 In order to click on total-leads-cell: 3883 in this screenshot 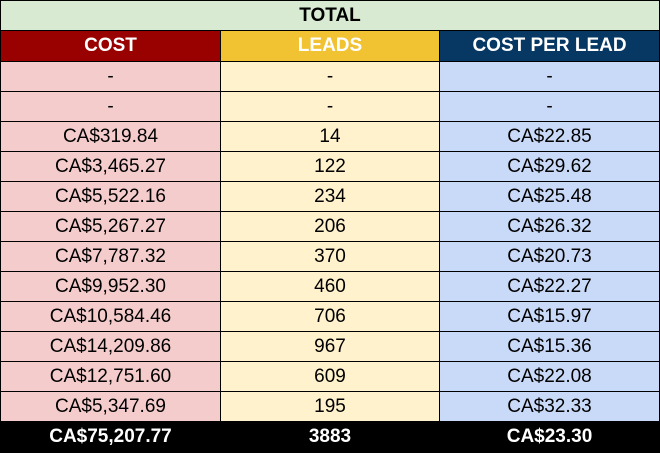, I will do `click(330, 437)`.